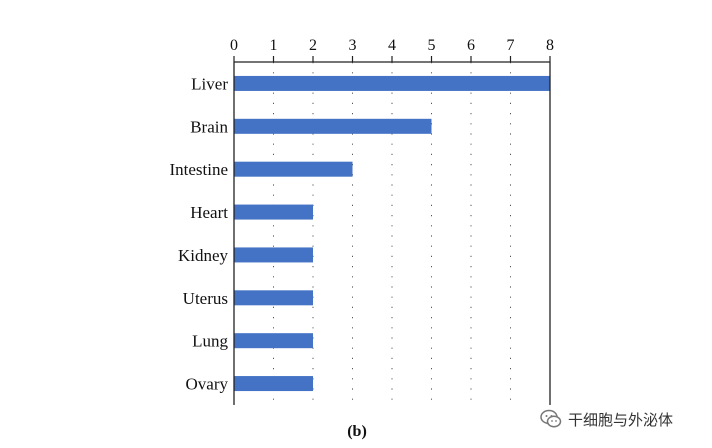 This screenshot has height=448, width=712. I want to click on x-tick-label: 0, so click(234, 45).